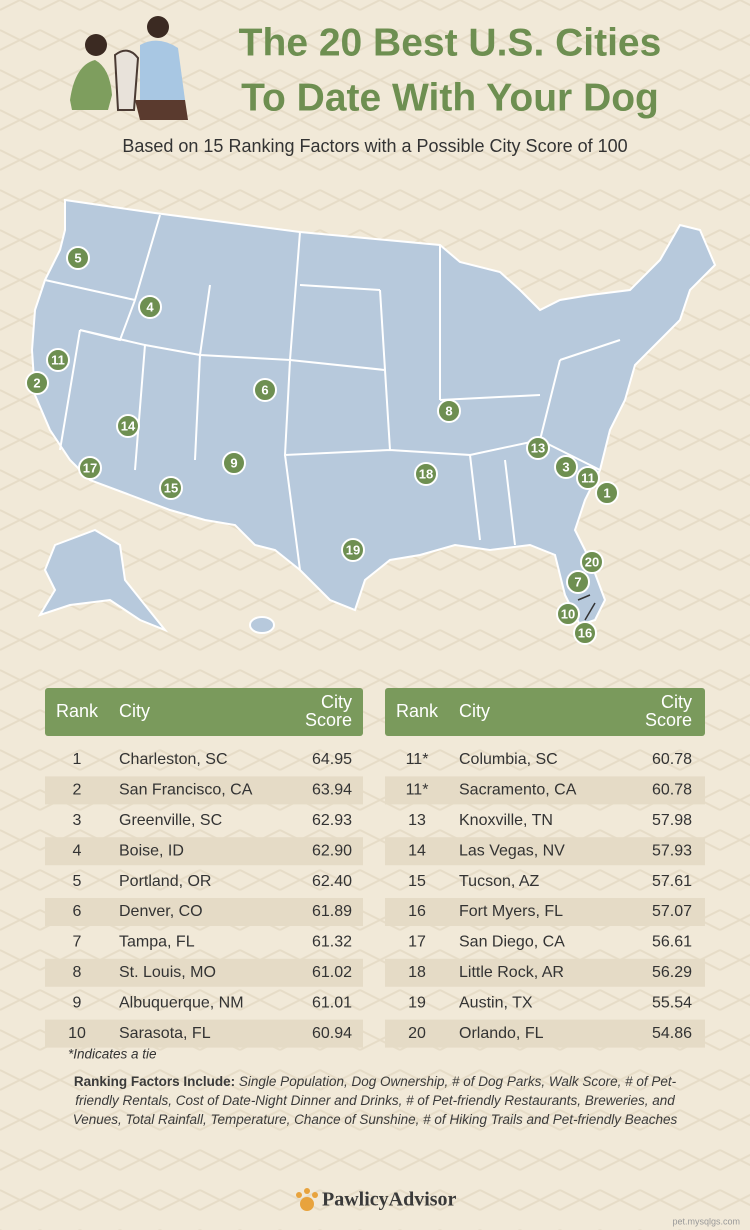 This screenshot has width=750, height=1230. I want to click on rank-cell: 1, so click(77, 759).